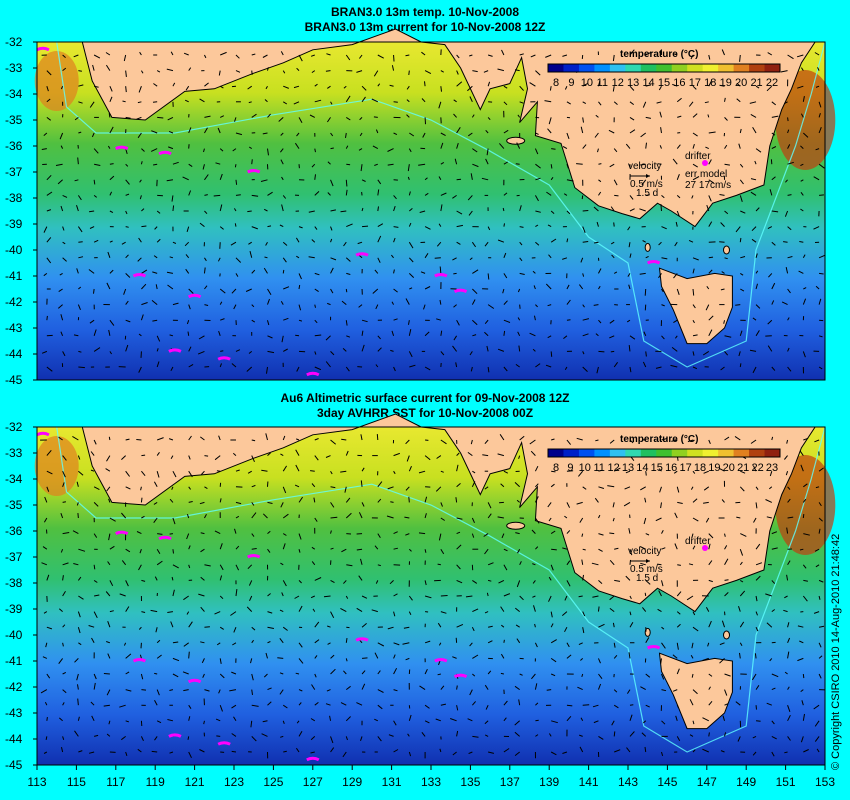 This screenshot has height=800, width=850. Describe the element at coordinates (772, 83) in the screenshot. I see `colorbar-tick: 22` at that location.